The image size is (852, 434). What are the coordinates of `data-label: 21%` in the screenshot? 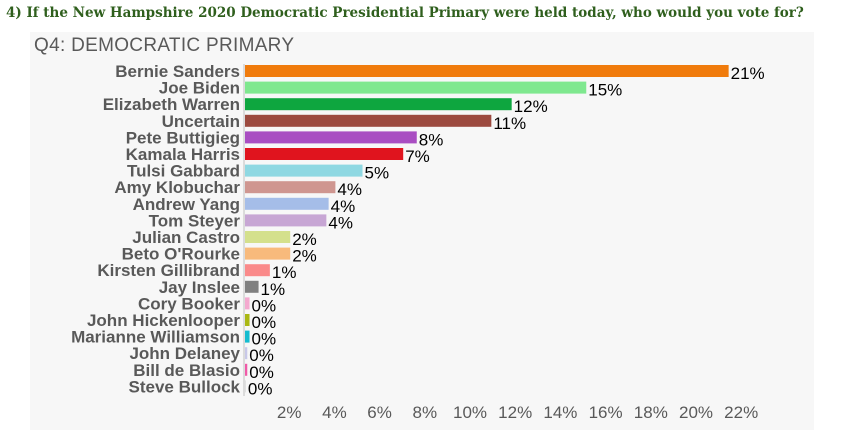 It's located at (748, 73).